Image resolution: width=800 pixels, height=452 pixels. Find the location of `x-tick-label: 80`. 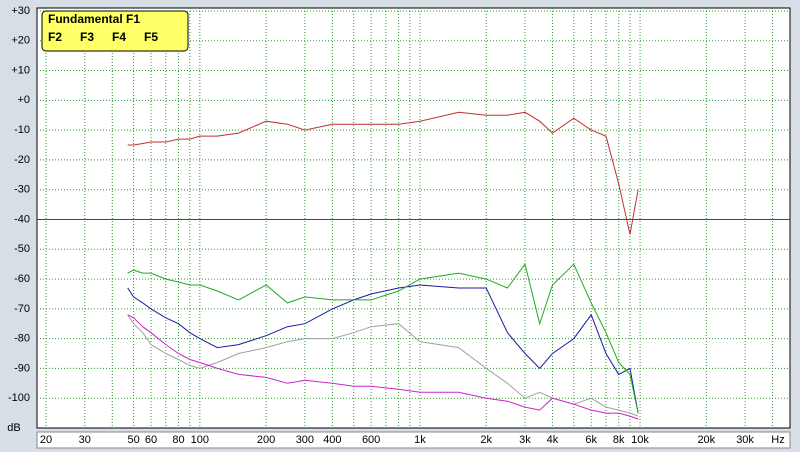

x-tick-label: 80 is located at coordinates (178, 440).